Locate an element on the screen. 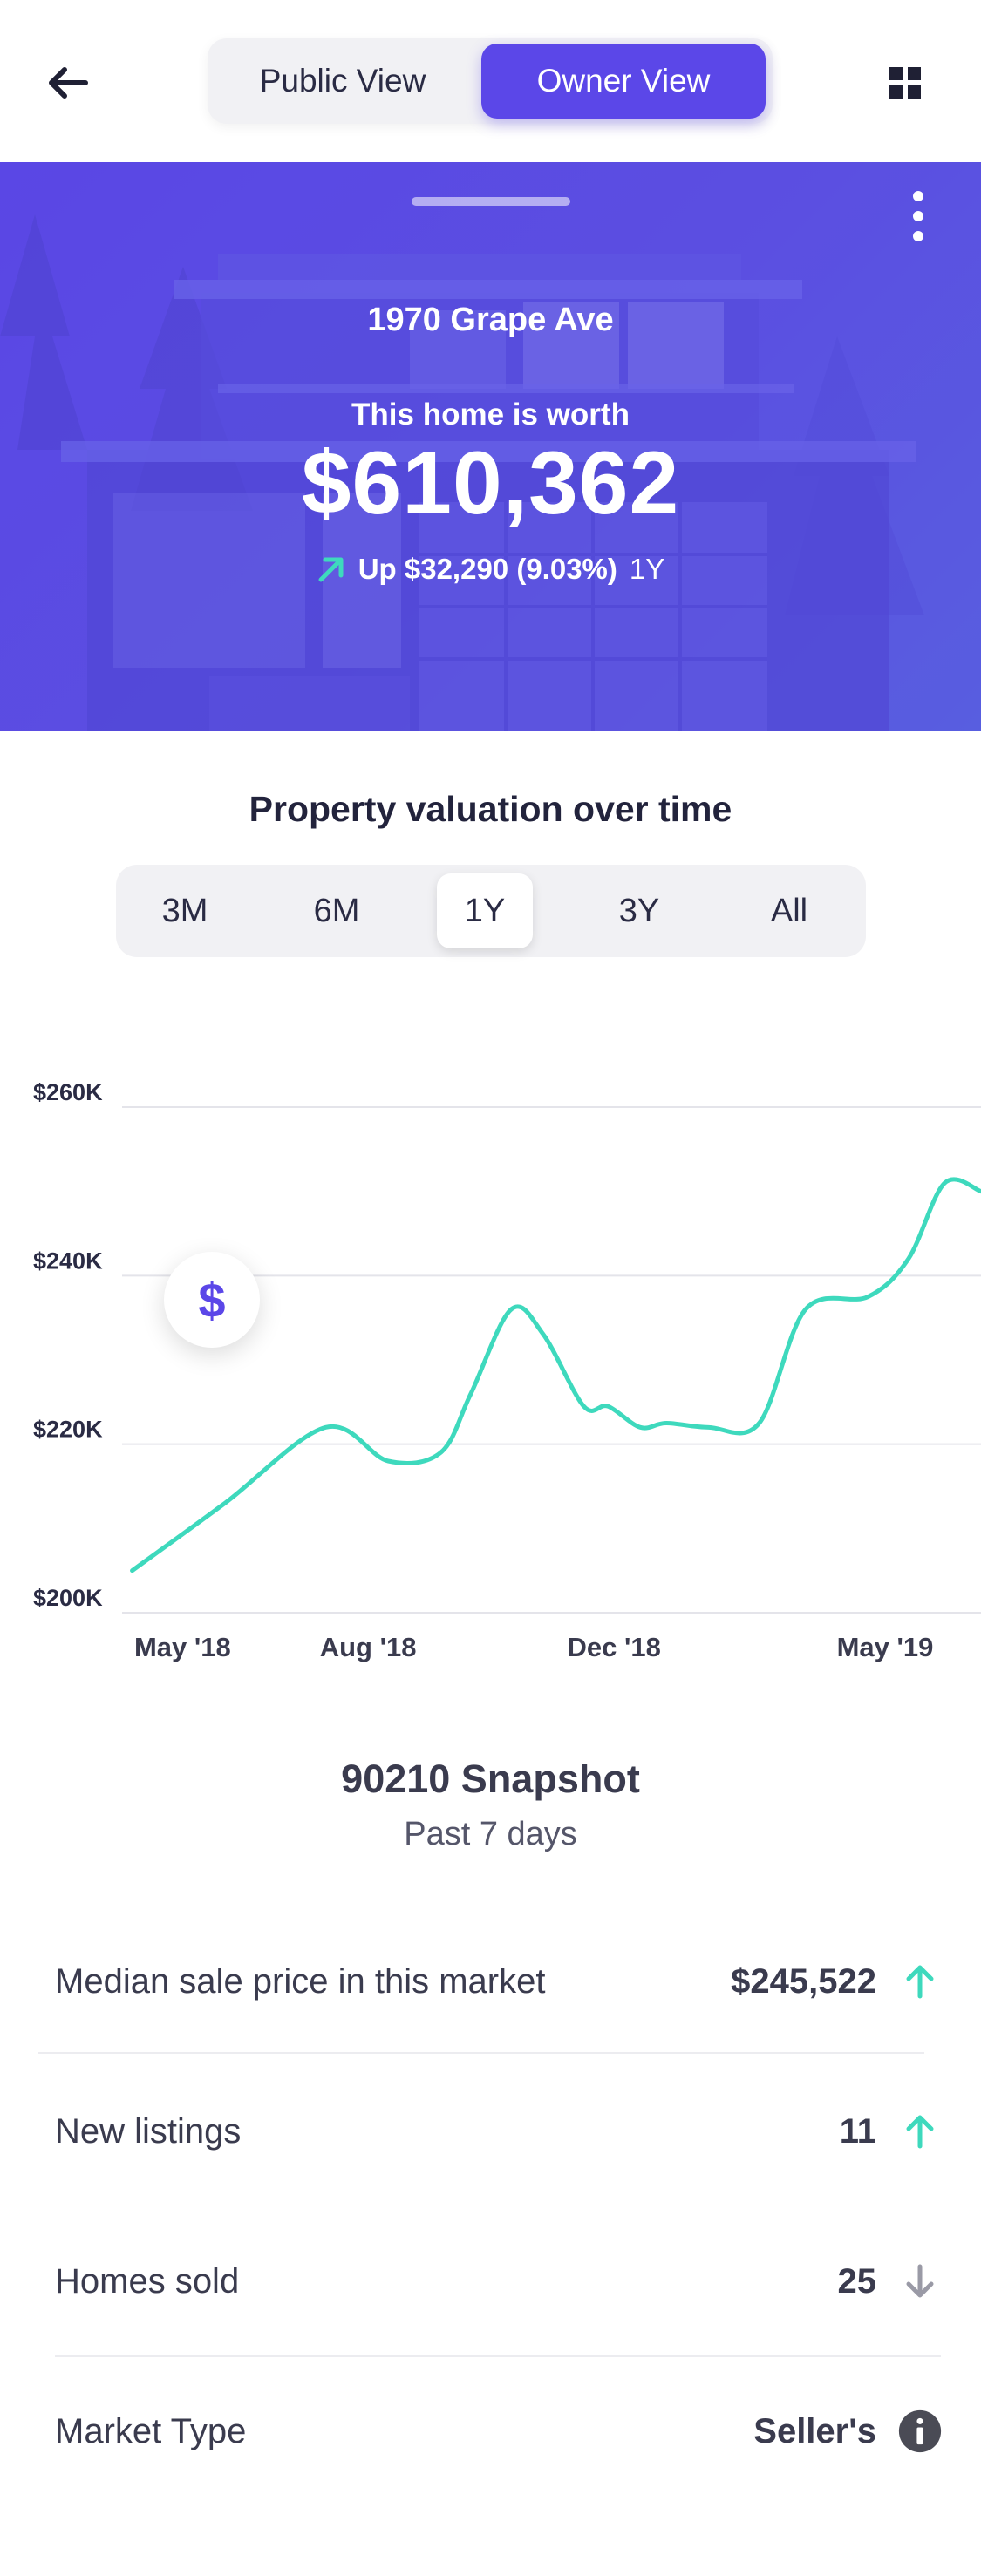 The image size is (981, 2576). arrow-down-icon is located at coordinates (920, 2281).